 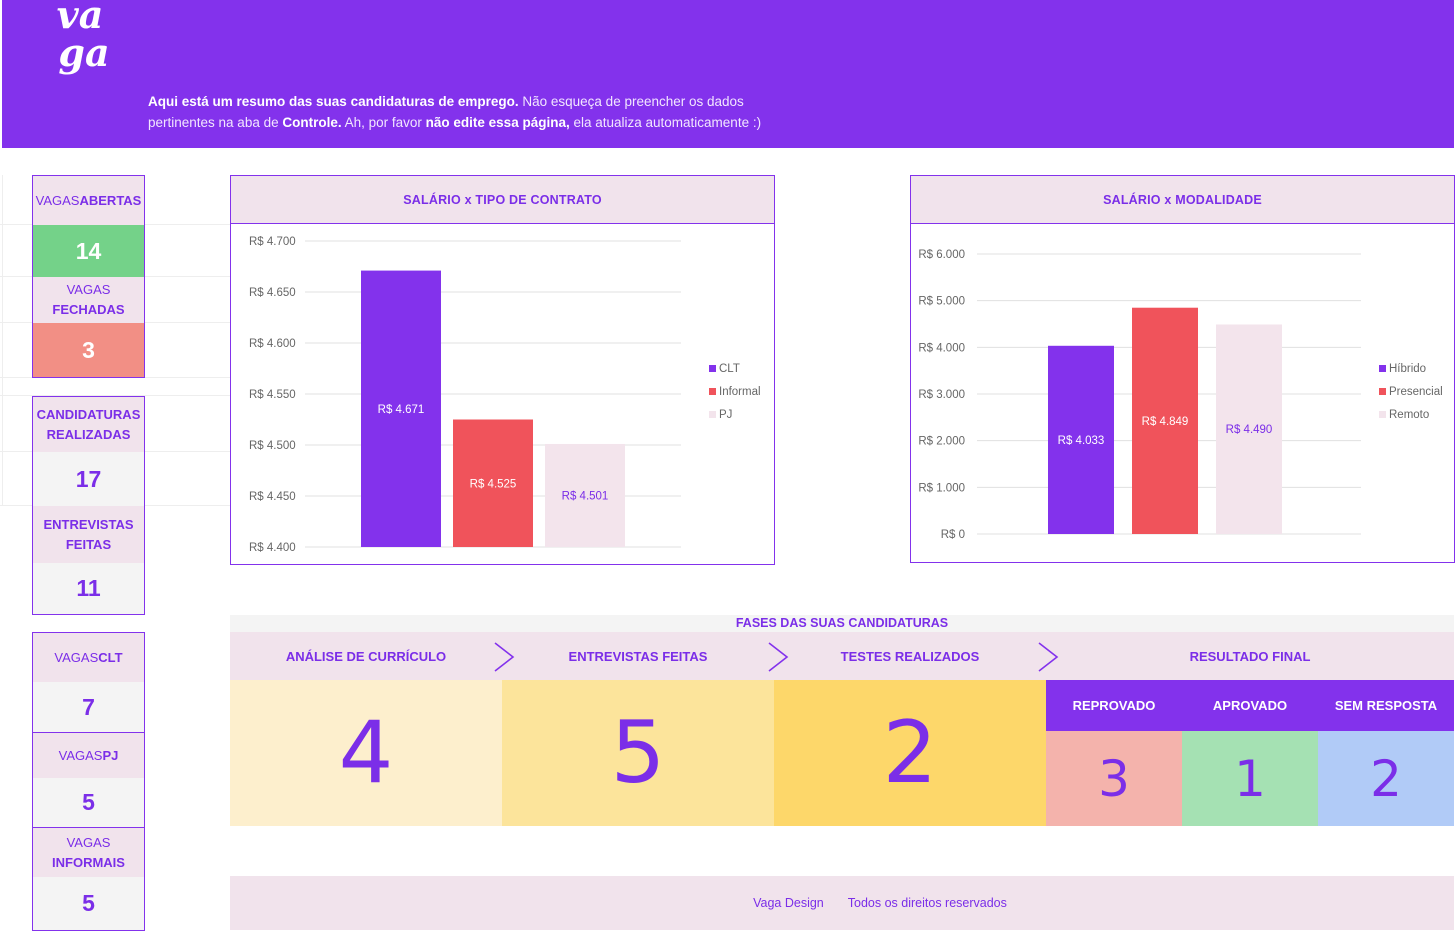 I want to click on kpi-clt-label: VAGAS CLT, so click(x=88, y=657).